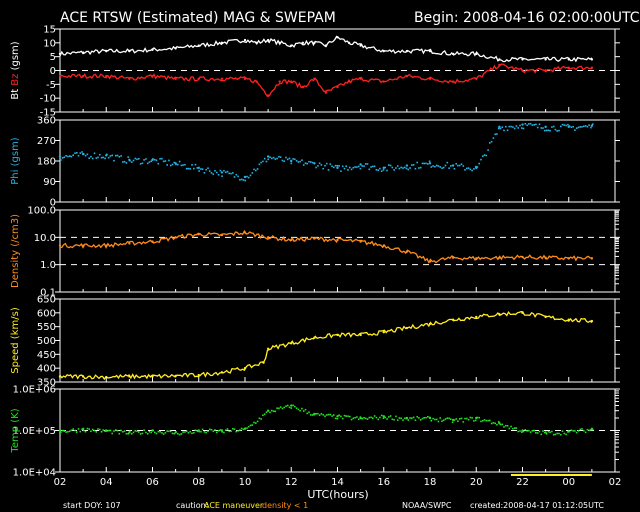 Image resolution: width=640 pixels, height=512 pixels. Describe the element at coordinates (46, 341) in the screenshot. I see `y-tick-label: 500` at that location.